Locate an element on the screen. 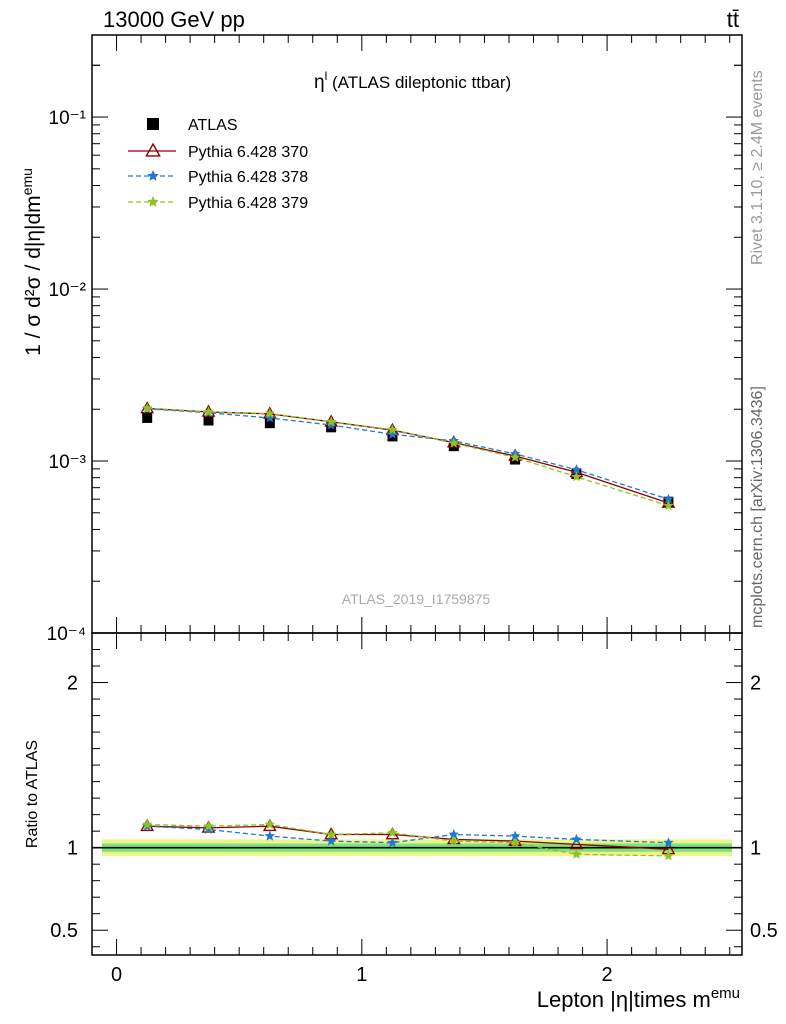  process-label: tt̄ is located at coordinates (733, 19).